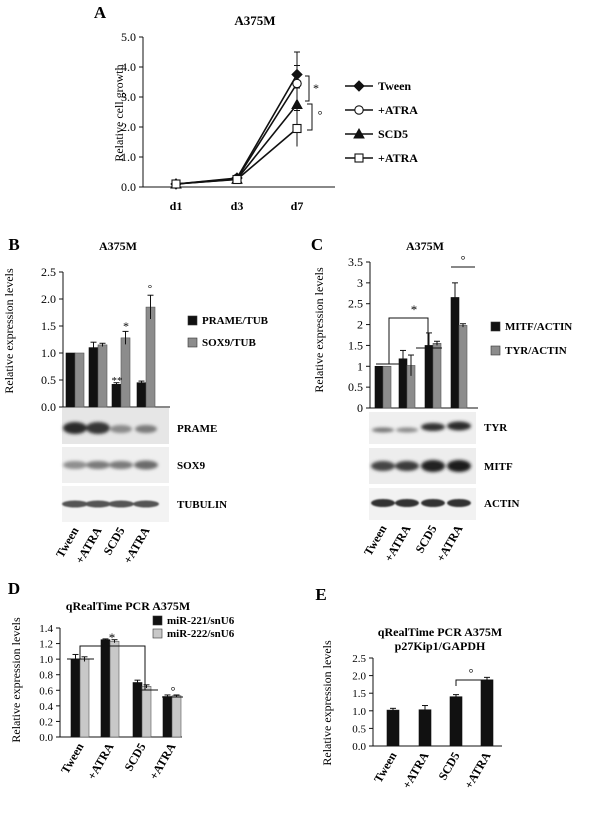 Image resolution: width=600 pixels, height=825 pixels. What do you see at coordinates (128, 127) in the screenshot?
I see `a-yticks-label: 2.0` at bounding box center [128, 127].